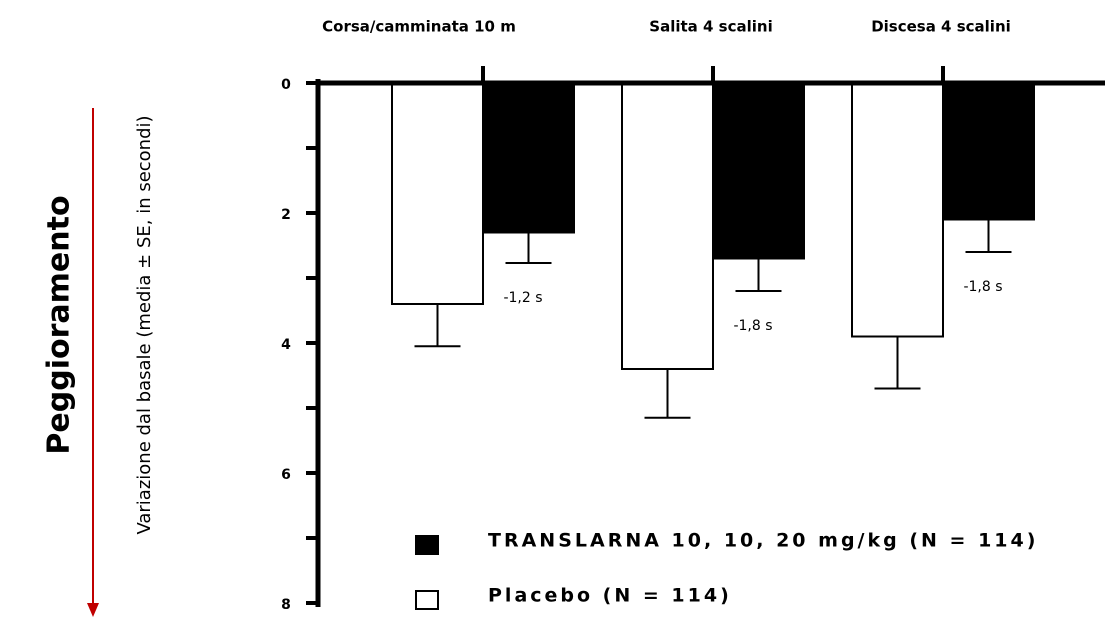 This screenshot has height=623, width=1105. What do you see at coordinates (286, 345) in the screenshot?
I see `y-tick-label: 4` at bounding box center [286, 345].